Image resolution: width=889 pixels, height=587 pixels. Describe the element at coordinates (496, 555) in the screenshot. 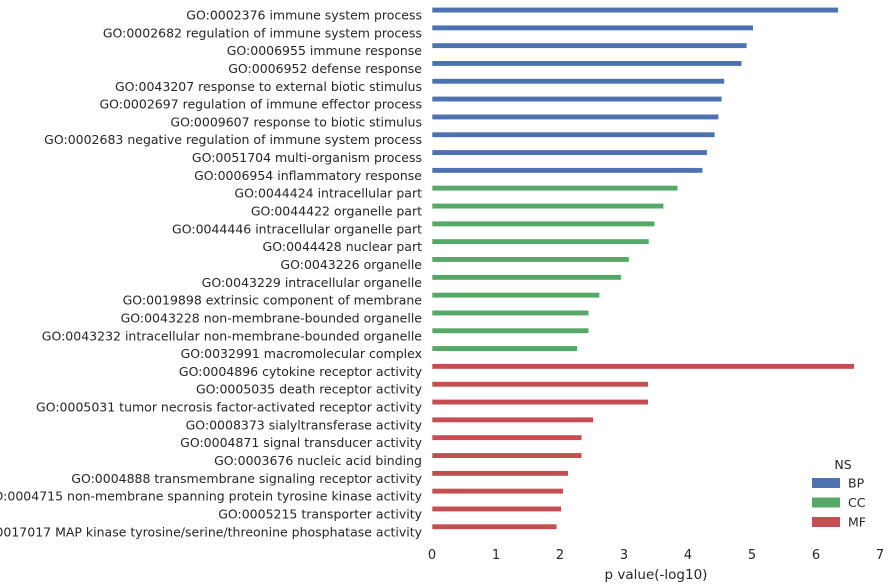

I see `x-tick-label: 1` at that location.